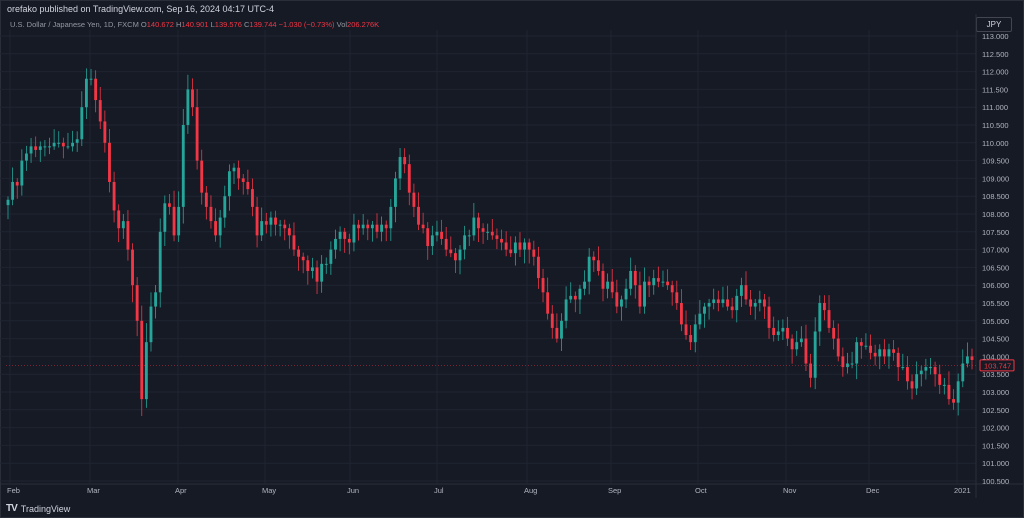 The height and width of the screenshot is (518, 1024). Describe the element at coordinates (510, 365) in the screenshot. I see `last-price-marker: 103.747` at that location.